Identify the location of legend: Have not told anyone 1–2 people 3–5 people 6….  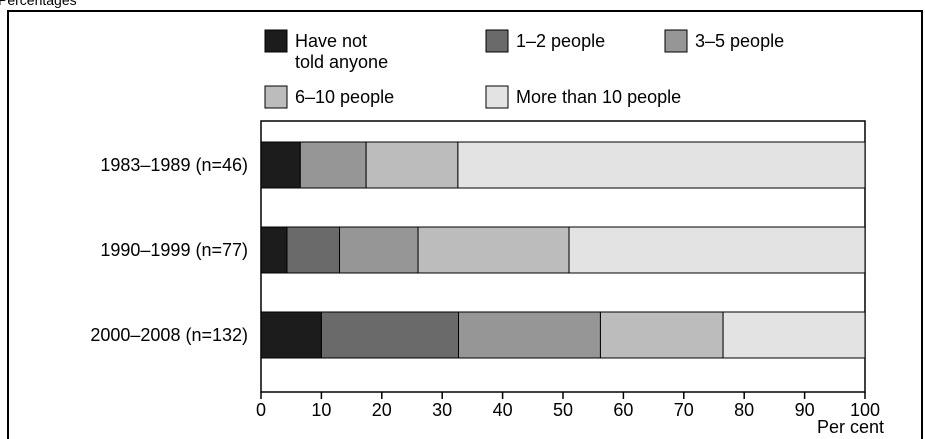
(524, 69).